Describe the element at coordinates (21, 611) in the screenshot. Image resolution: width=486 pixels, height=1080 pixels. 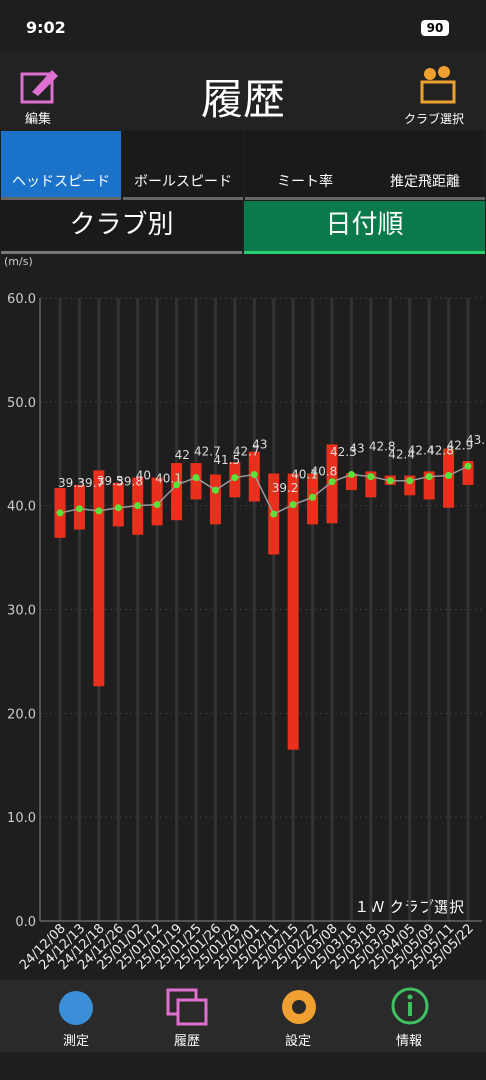
I see `y-tick-label: 30.0` at that location.